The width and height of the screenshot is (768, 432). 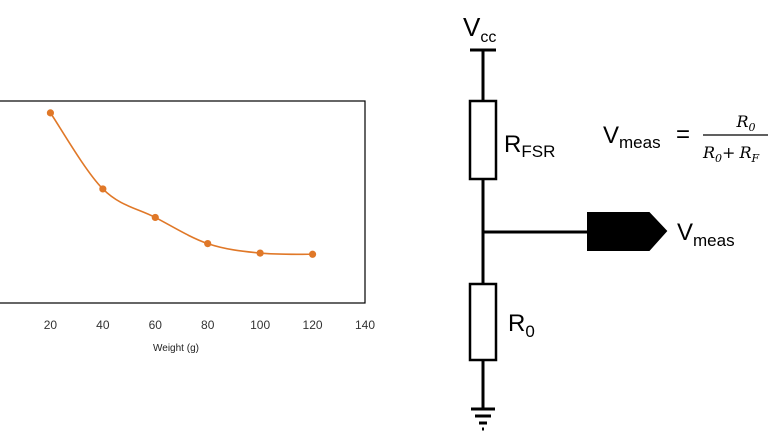 What do you see at coordinates (521, 325) in the screenshot?
I see `resistor-r0-label: R0` at bounding box center [521, 325].